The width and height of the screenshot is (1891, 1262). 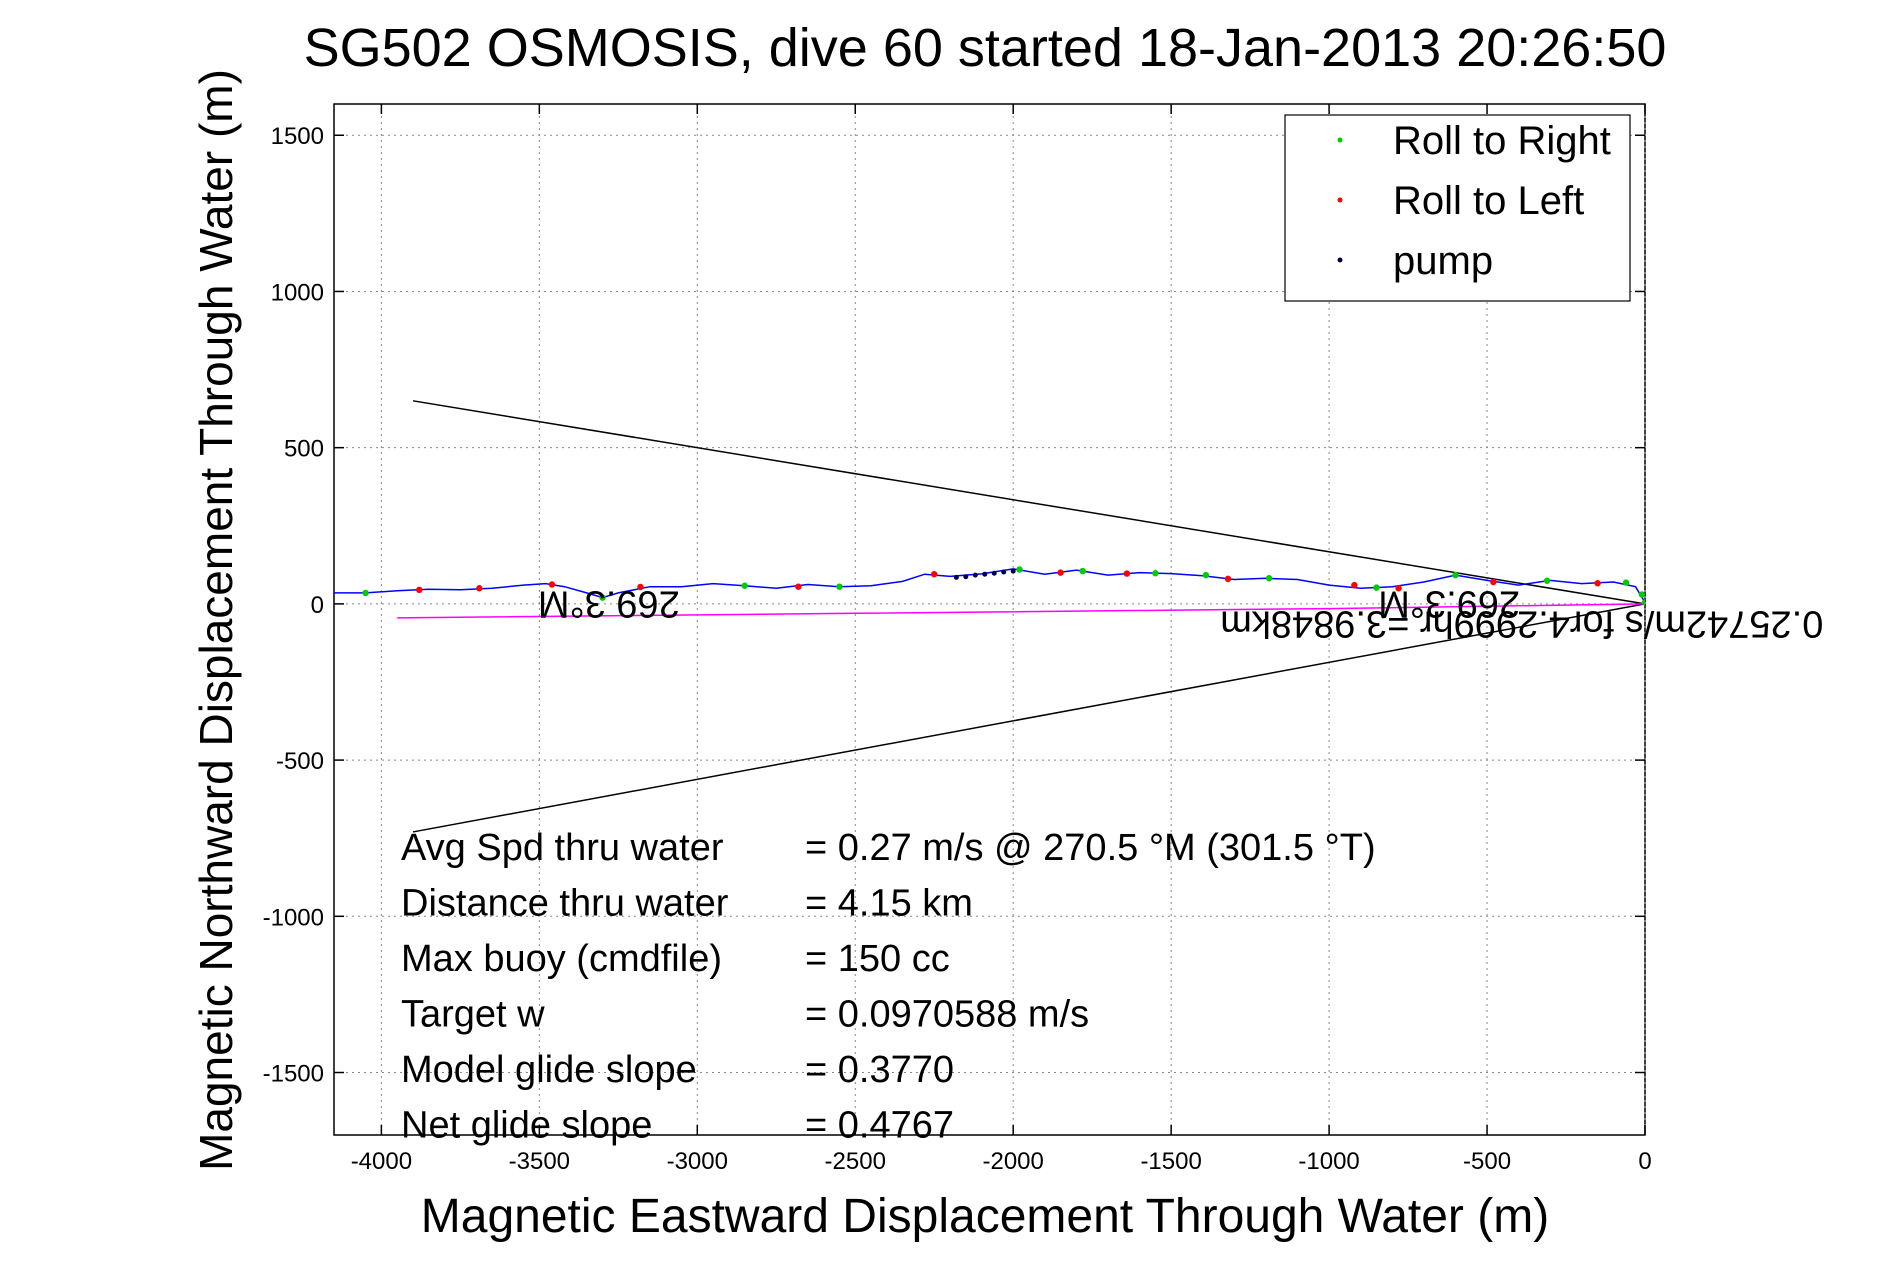 I want to click on y-tick-label: -1500, so click(x=293, y=1074).